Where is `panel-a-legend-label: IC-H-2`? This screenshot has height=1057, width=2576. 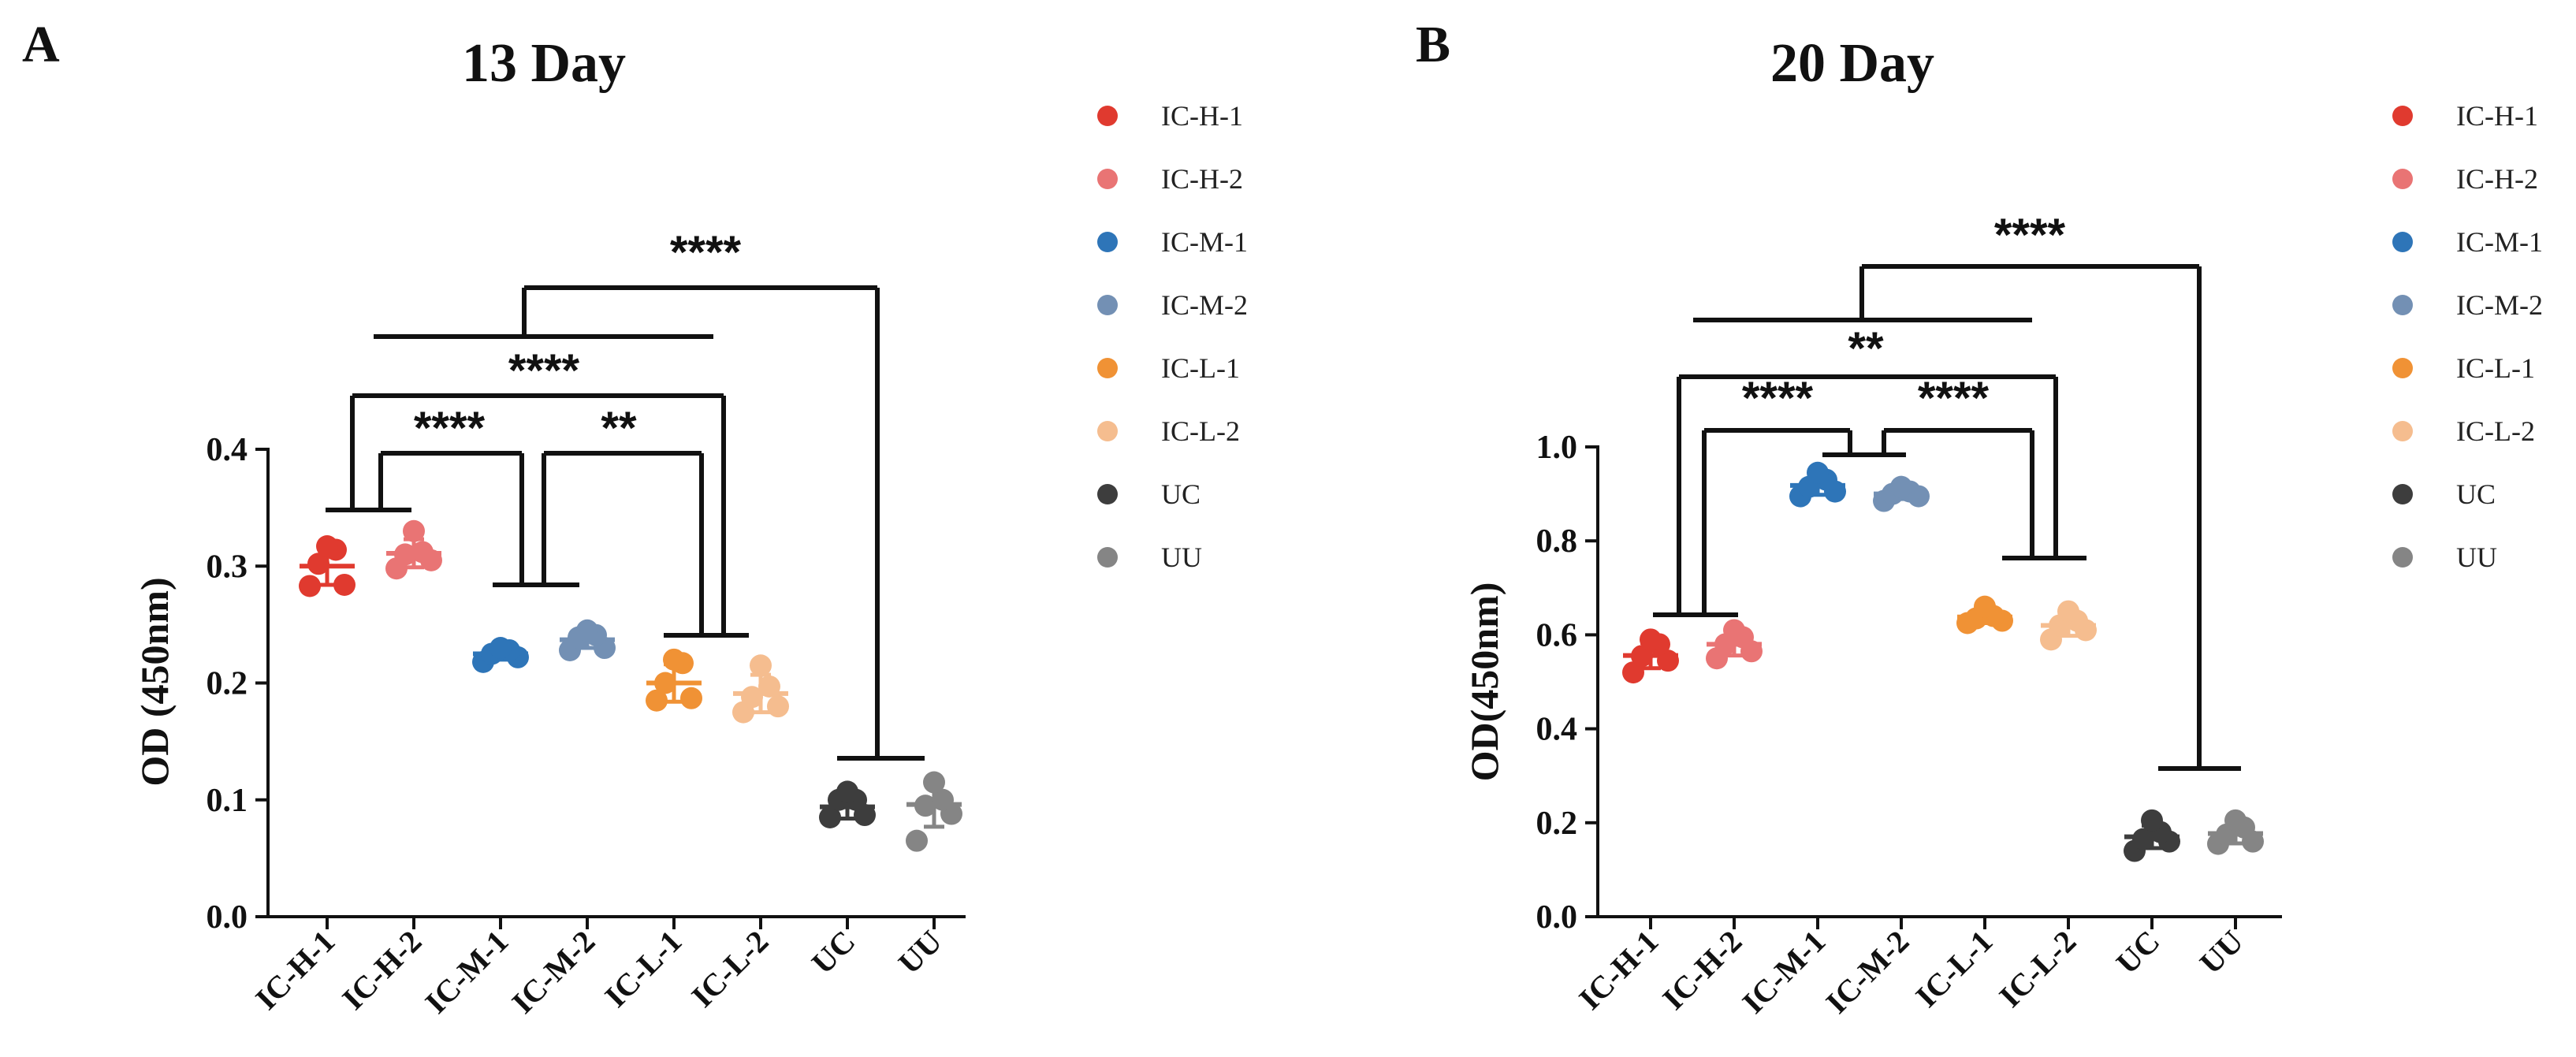 panel-a-legend-label: IC-H-2 is located at coordinates (1202, 179).